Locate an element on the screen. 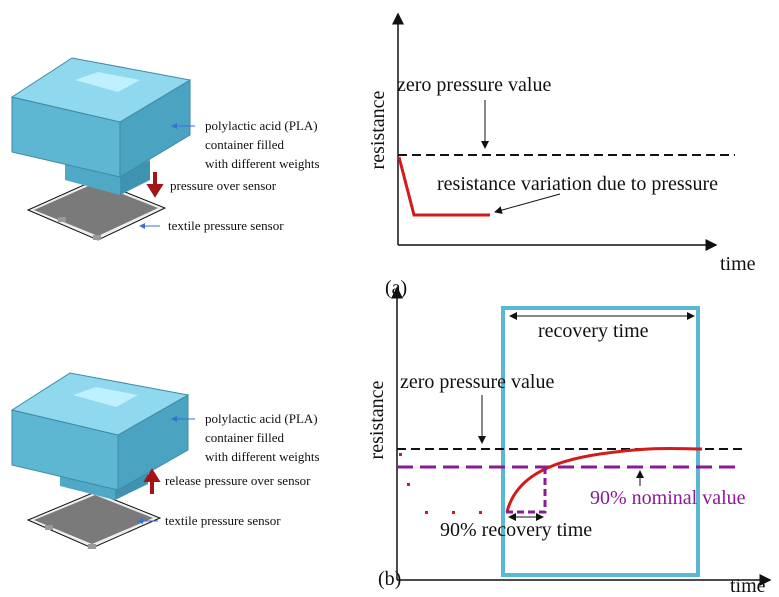 The height and width of the screenshot is (597, 779). variation-label: resistance variation due to pressure is located at coordinates (577, 184).